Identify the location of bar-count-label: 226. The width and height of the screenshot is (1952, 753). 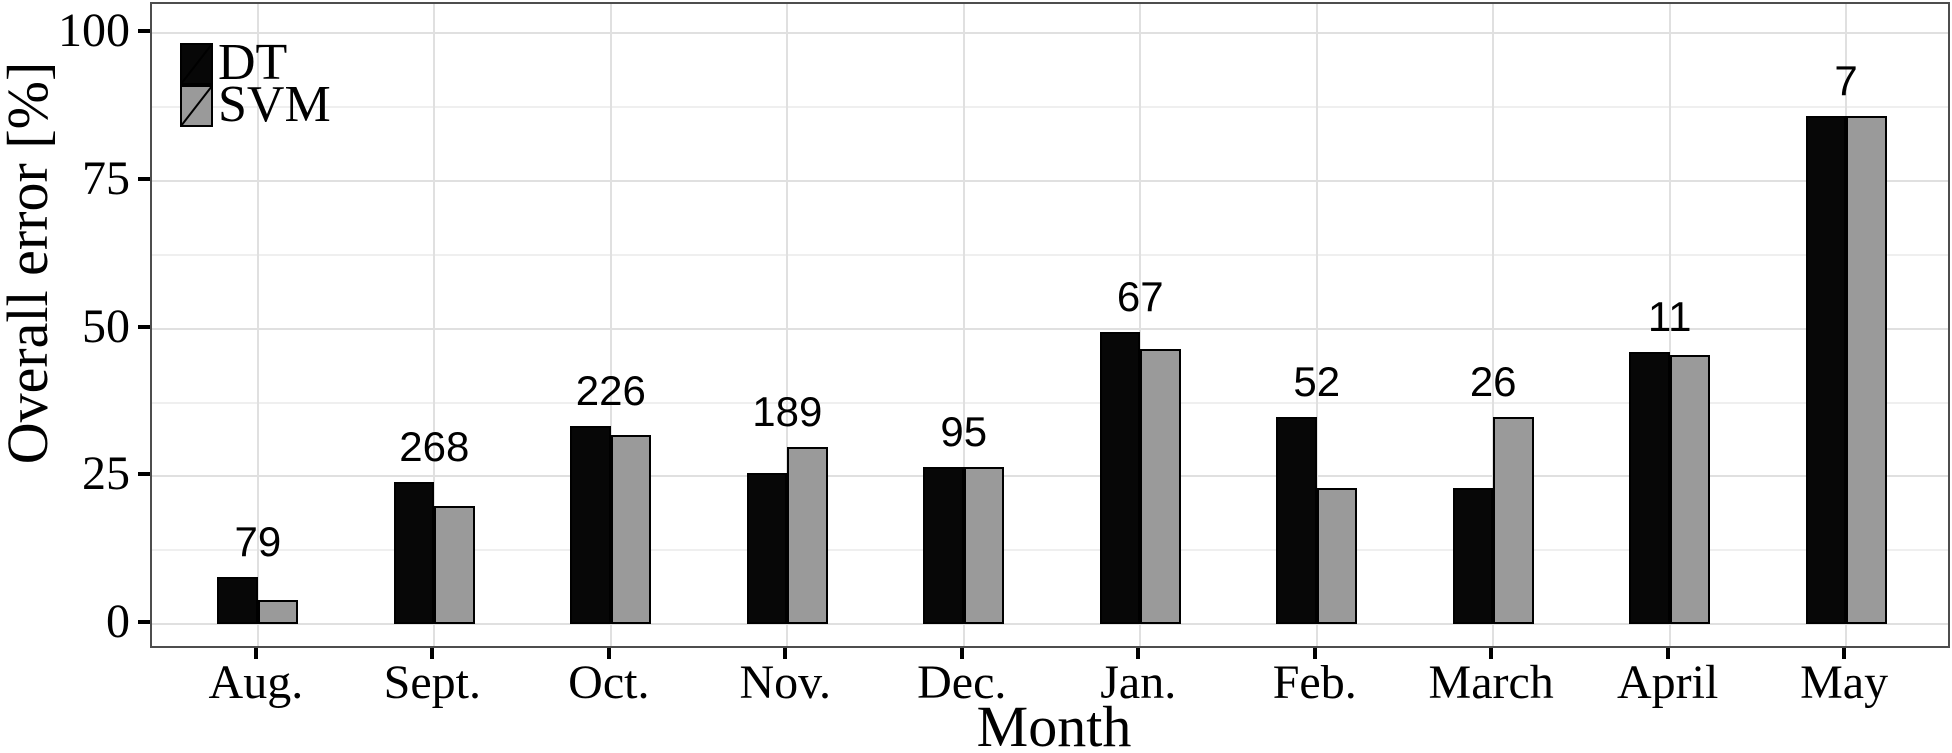
(610, 391).